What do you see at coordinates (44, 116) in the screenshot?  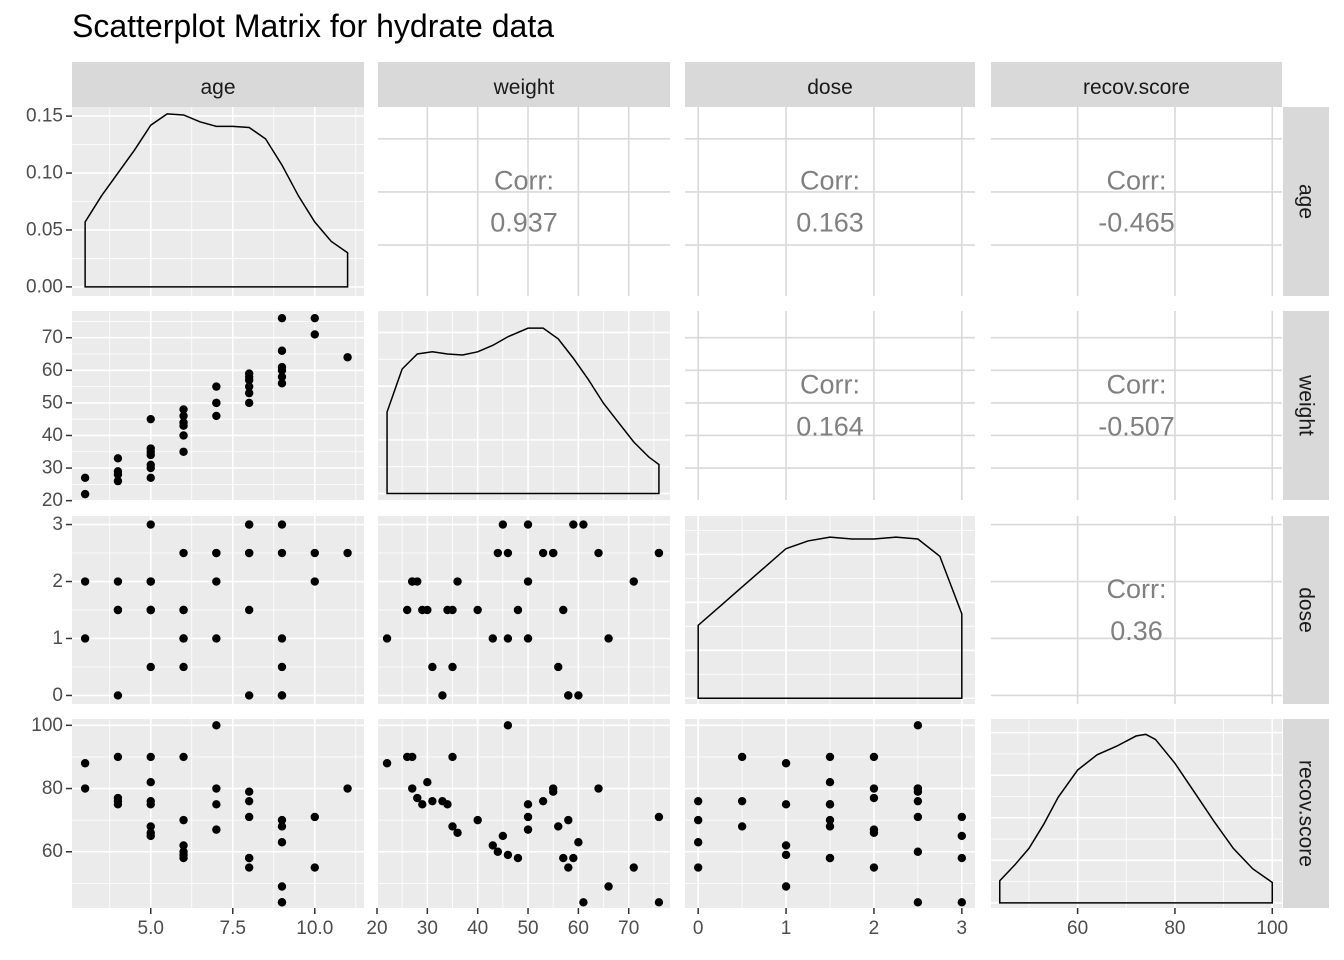 I see `y-tick-label: 0.15` at bounding box center [44, 116].